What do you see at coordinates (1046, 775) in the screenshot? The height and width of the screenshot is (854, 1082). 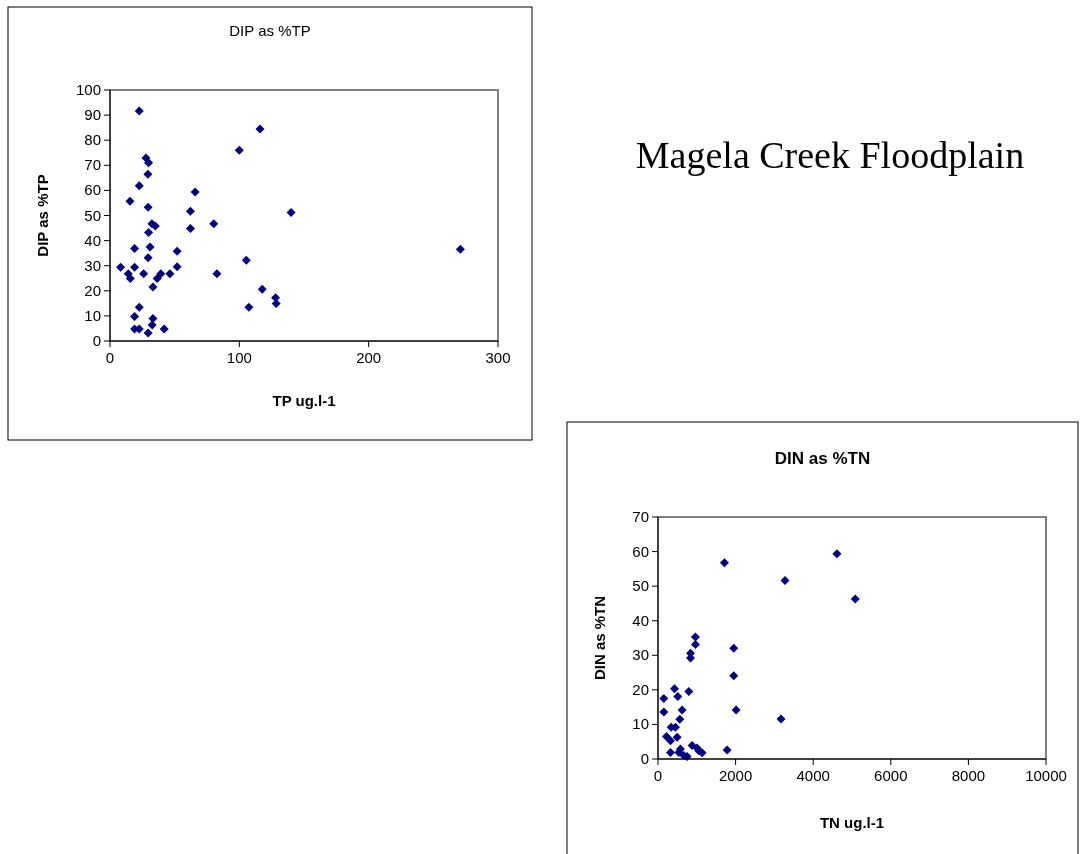 I see `x-tick-label: 10000` at bounding box center [1046, 775].